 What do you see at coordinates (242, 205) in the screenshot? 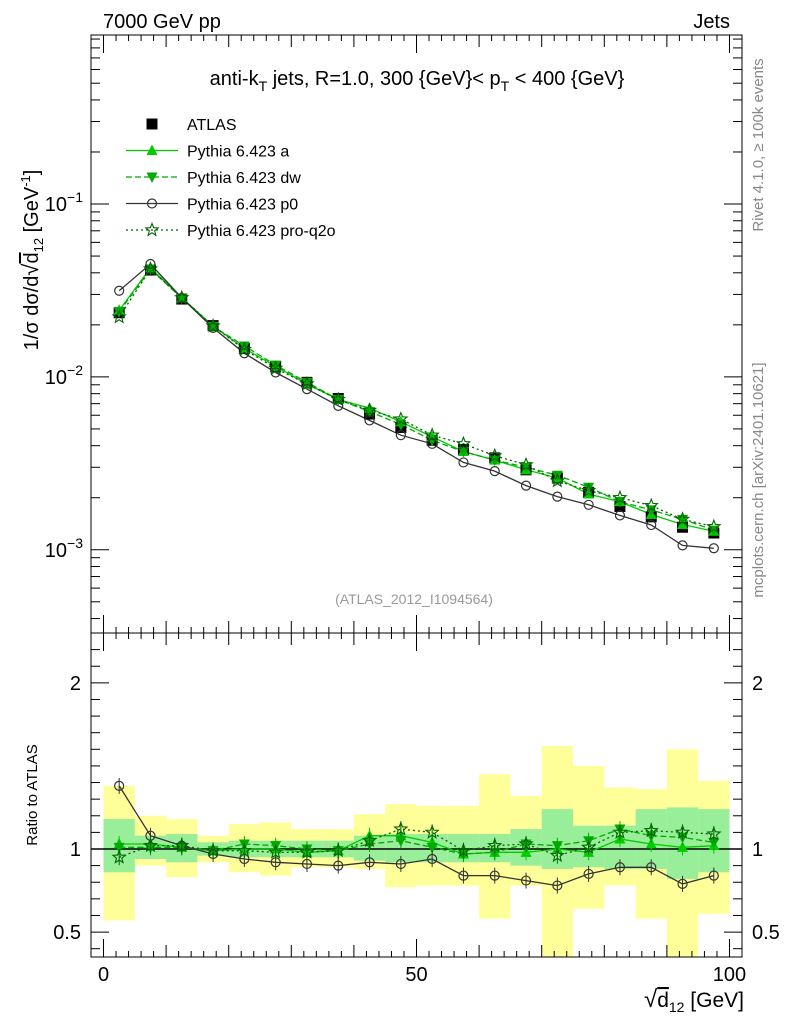
I see `legend-label-p0: Pythia 6.423 p0` at bounding box center [242, 205].